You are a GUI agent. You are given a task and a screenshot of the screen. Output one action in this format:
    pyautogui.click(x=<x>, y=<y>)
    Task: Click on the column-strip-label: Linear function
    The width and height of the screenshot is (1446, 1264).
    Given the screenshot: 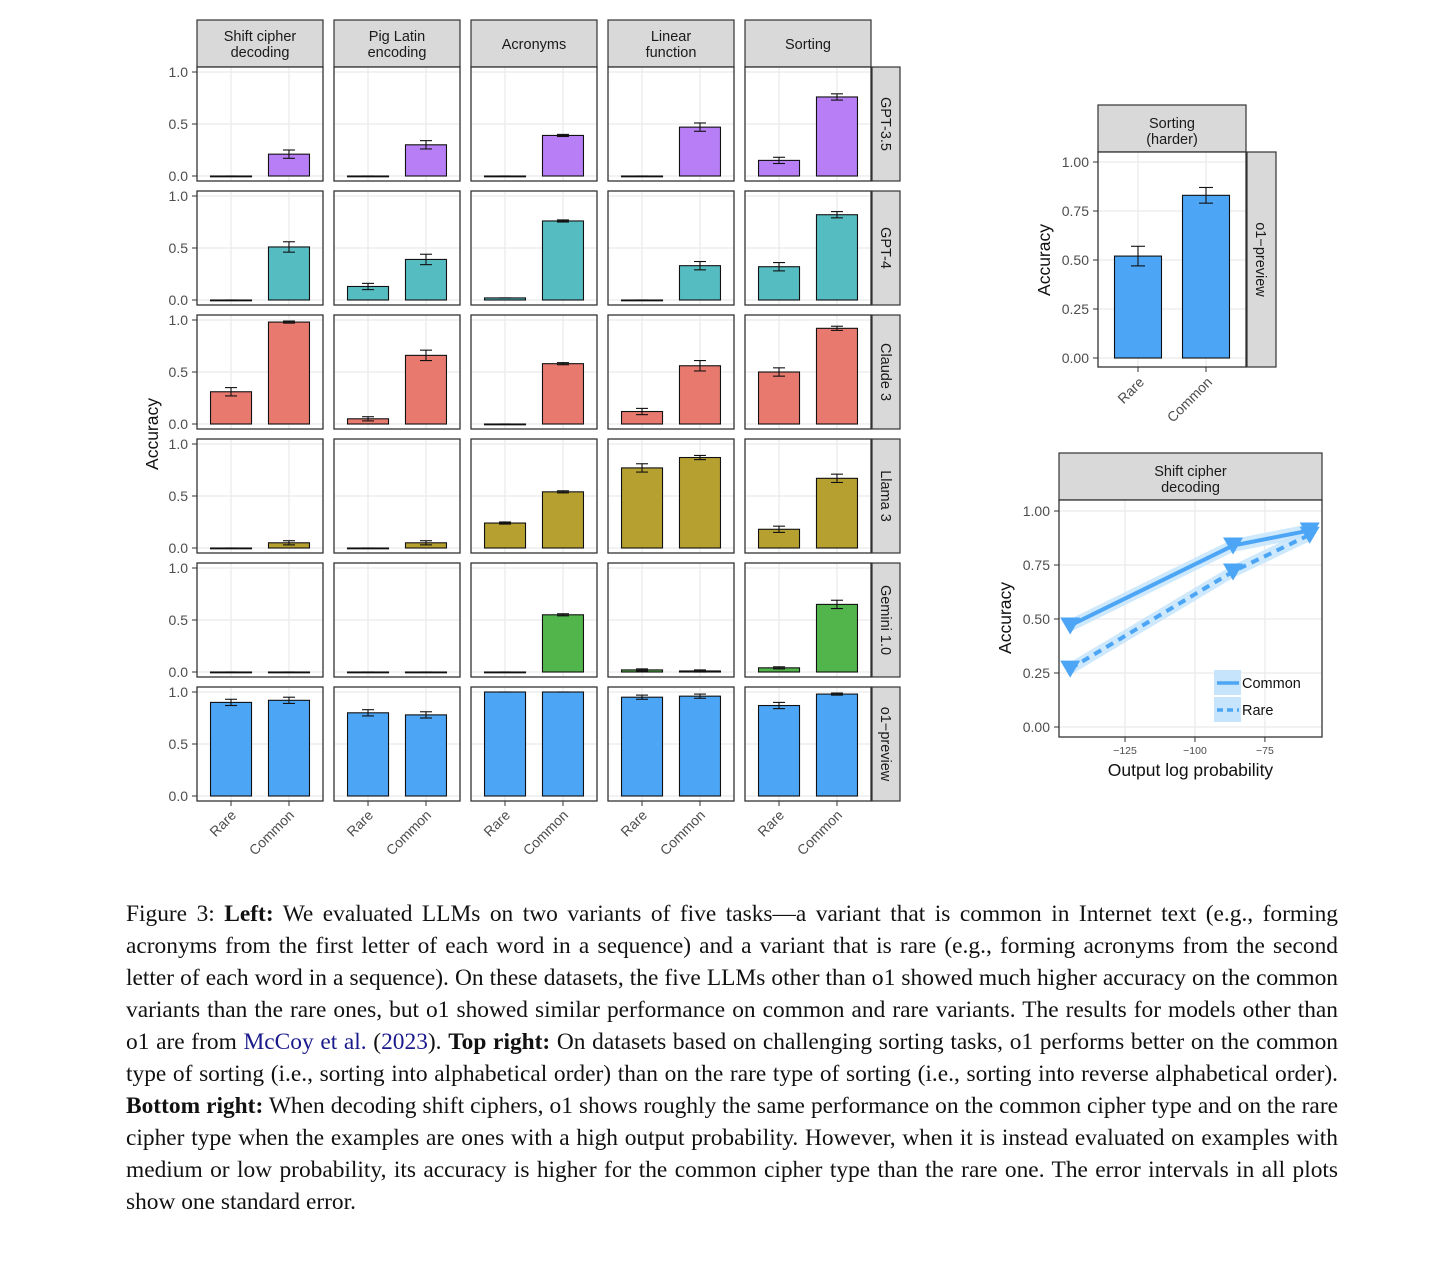 What is the action you would take?
    pyautogui.click(x=671, y=45)
    